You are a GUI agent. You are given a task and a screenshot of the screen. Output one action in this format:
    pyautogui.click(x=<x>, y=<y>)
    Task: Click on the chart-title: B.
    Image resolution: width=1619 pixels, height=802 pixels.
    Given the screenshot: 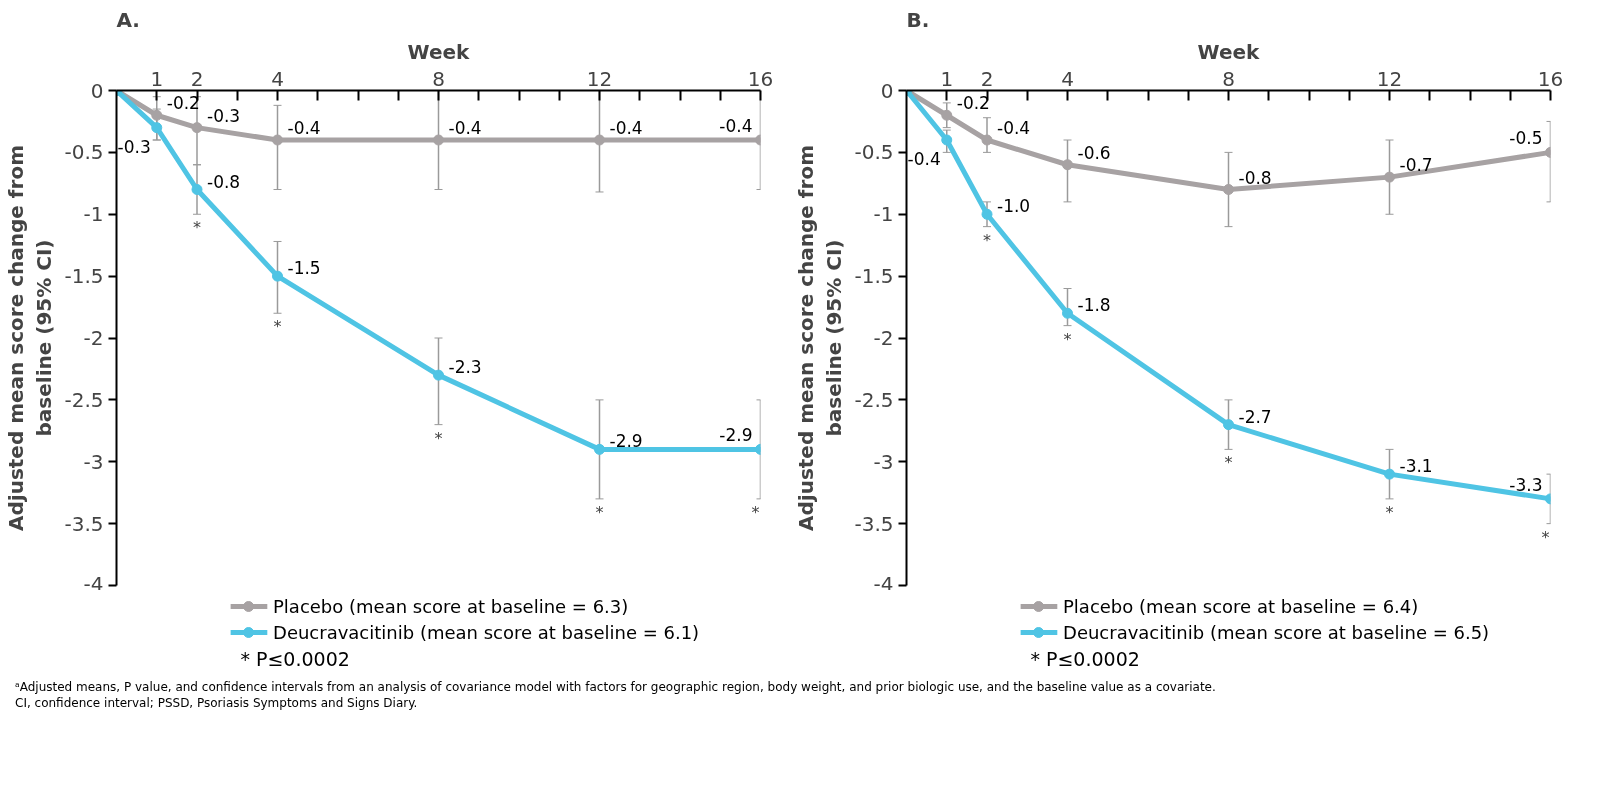 What is the action you would take?
    pyautogui.click(x=918, y=19)
    